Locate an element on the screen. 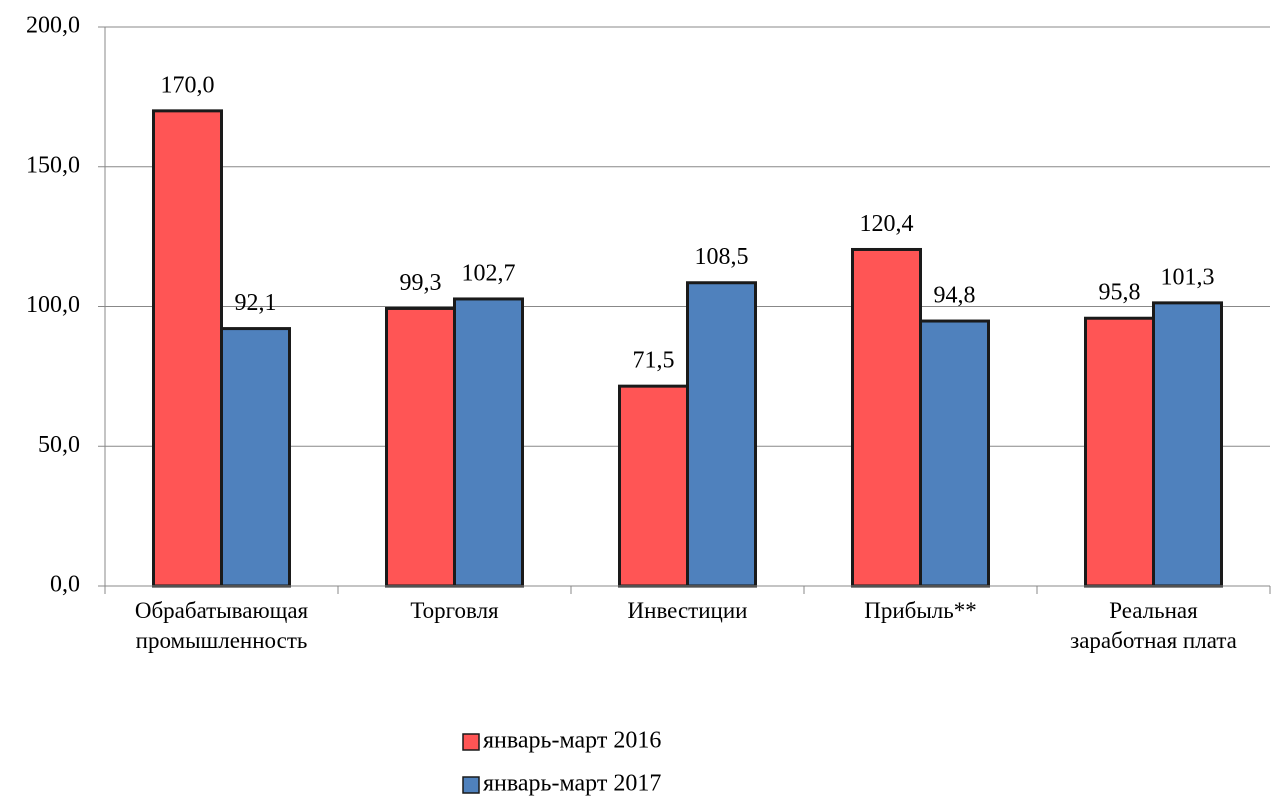  x-tick-label: Прибыль** is located at coordinates (920, 610).